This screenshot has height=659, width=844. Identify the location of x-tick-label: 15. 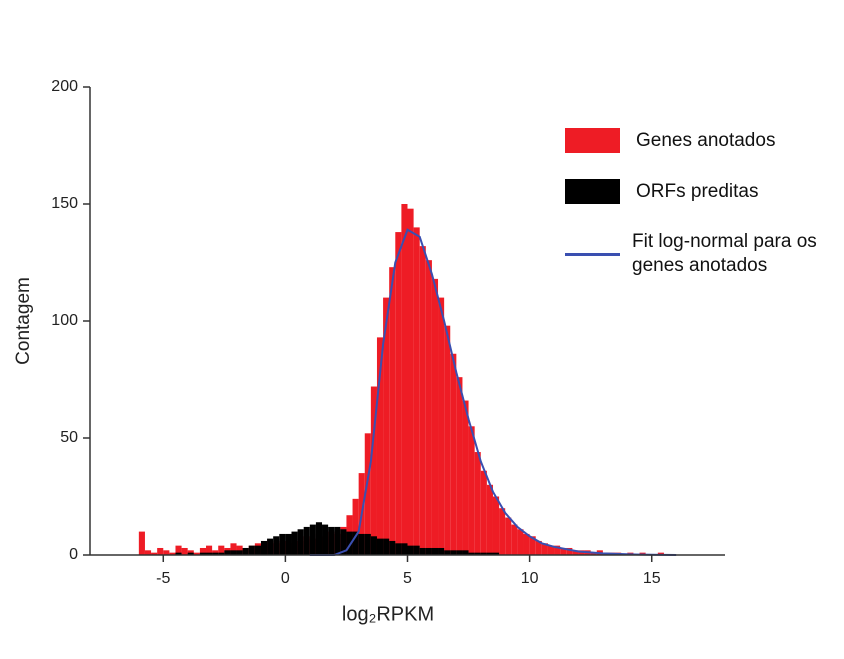
(652, 578).